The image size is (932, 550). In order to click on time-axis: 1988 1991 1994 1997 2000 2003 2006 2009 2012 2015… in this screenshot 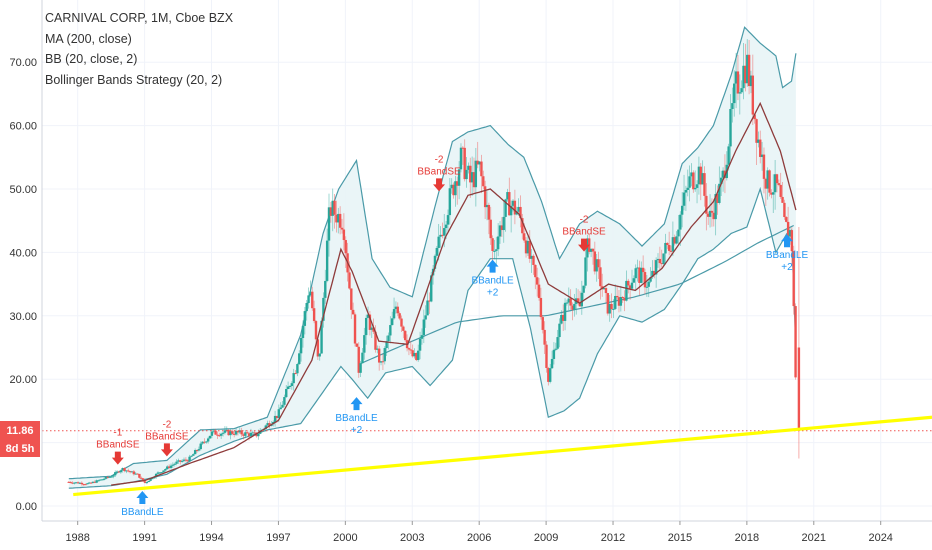, I will do `click(487, 532)`.